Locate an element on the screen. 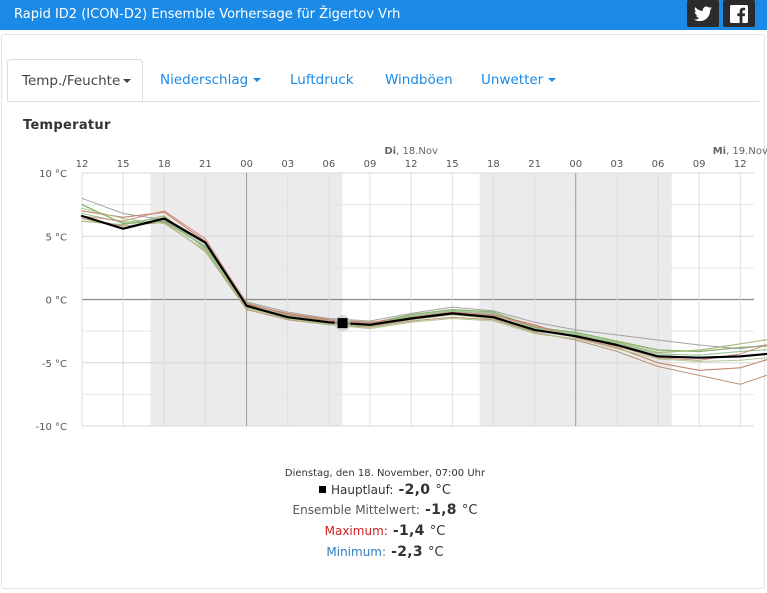  main-run-marker-icon is located at coordinates (322, 489).